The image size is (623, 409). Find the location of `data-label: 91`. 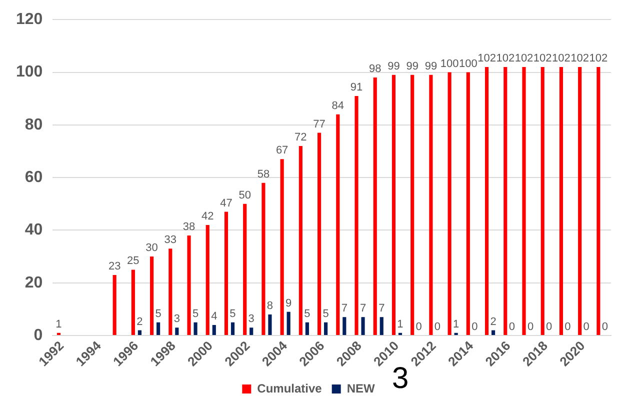

data-label: 91 is located at coordinates (356, 87).